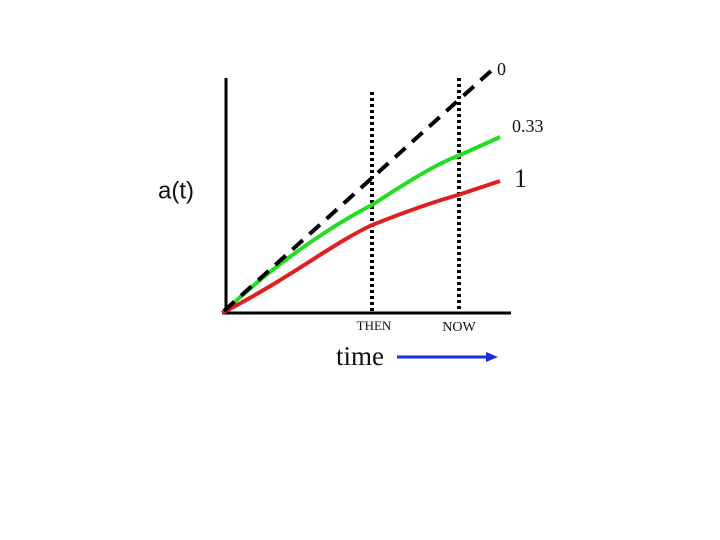 The image size is (720, 540). What do you see at coordinates (374, 325) in the screenshot?
I see `then-label: THEN` at bounding box center [374, 325].